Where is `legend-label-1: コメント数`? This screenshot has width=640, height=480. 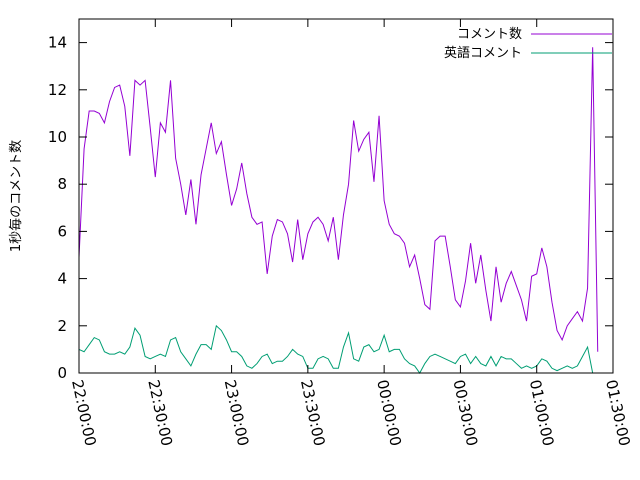 legend-label-1: コメント数 is located at coordinates (489, 34).